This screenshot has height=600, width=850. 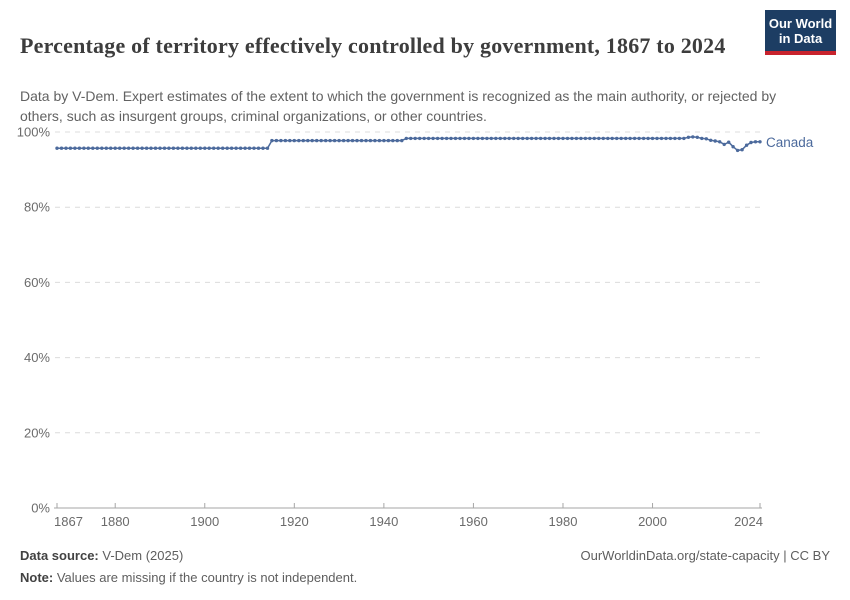 I want to click on data-line, so click(x=408, y=144).